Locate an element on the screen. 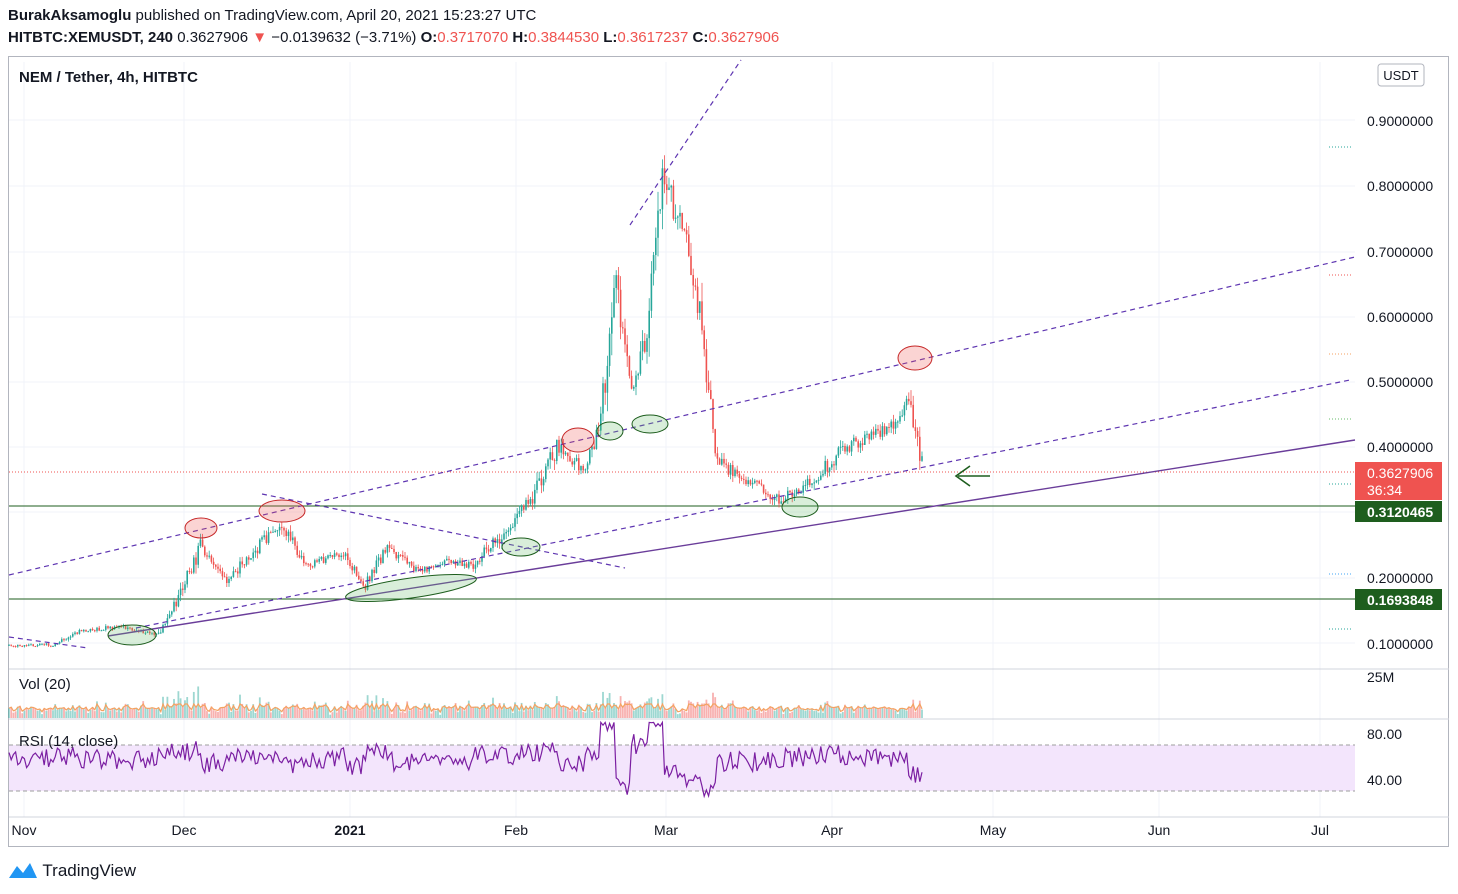  rsi-line is located at coordinates (465, 759).